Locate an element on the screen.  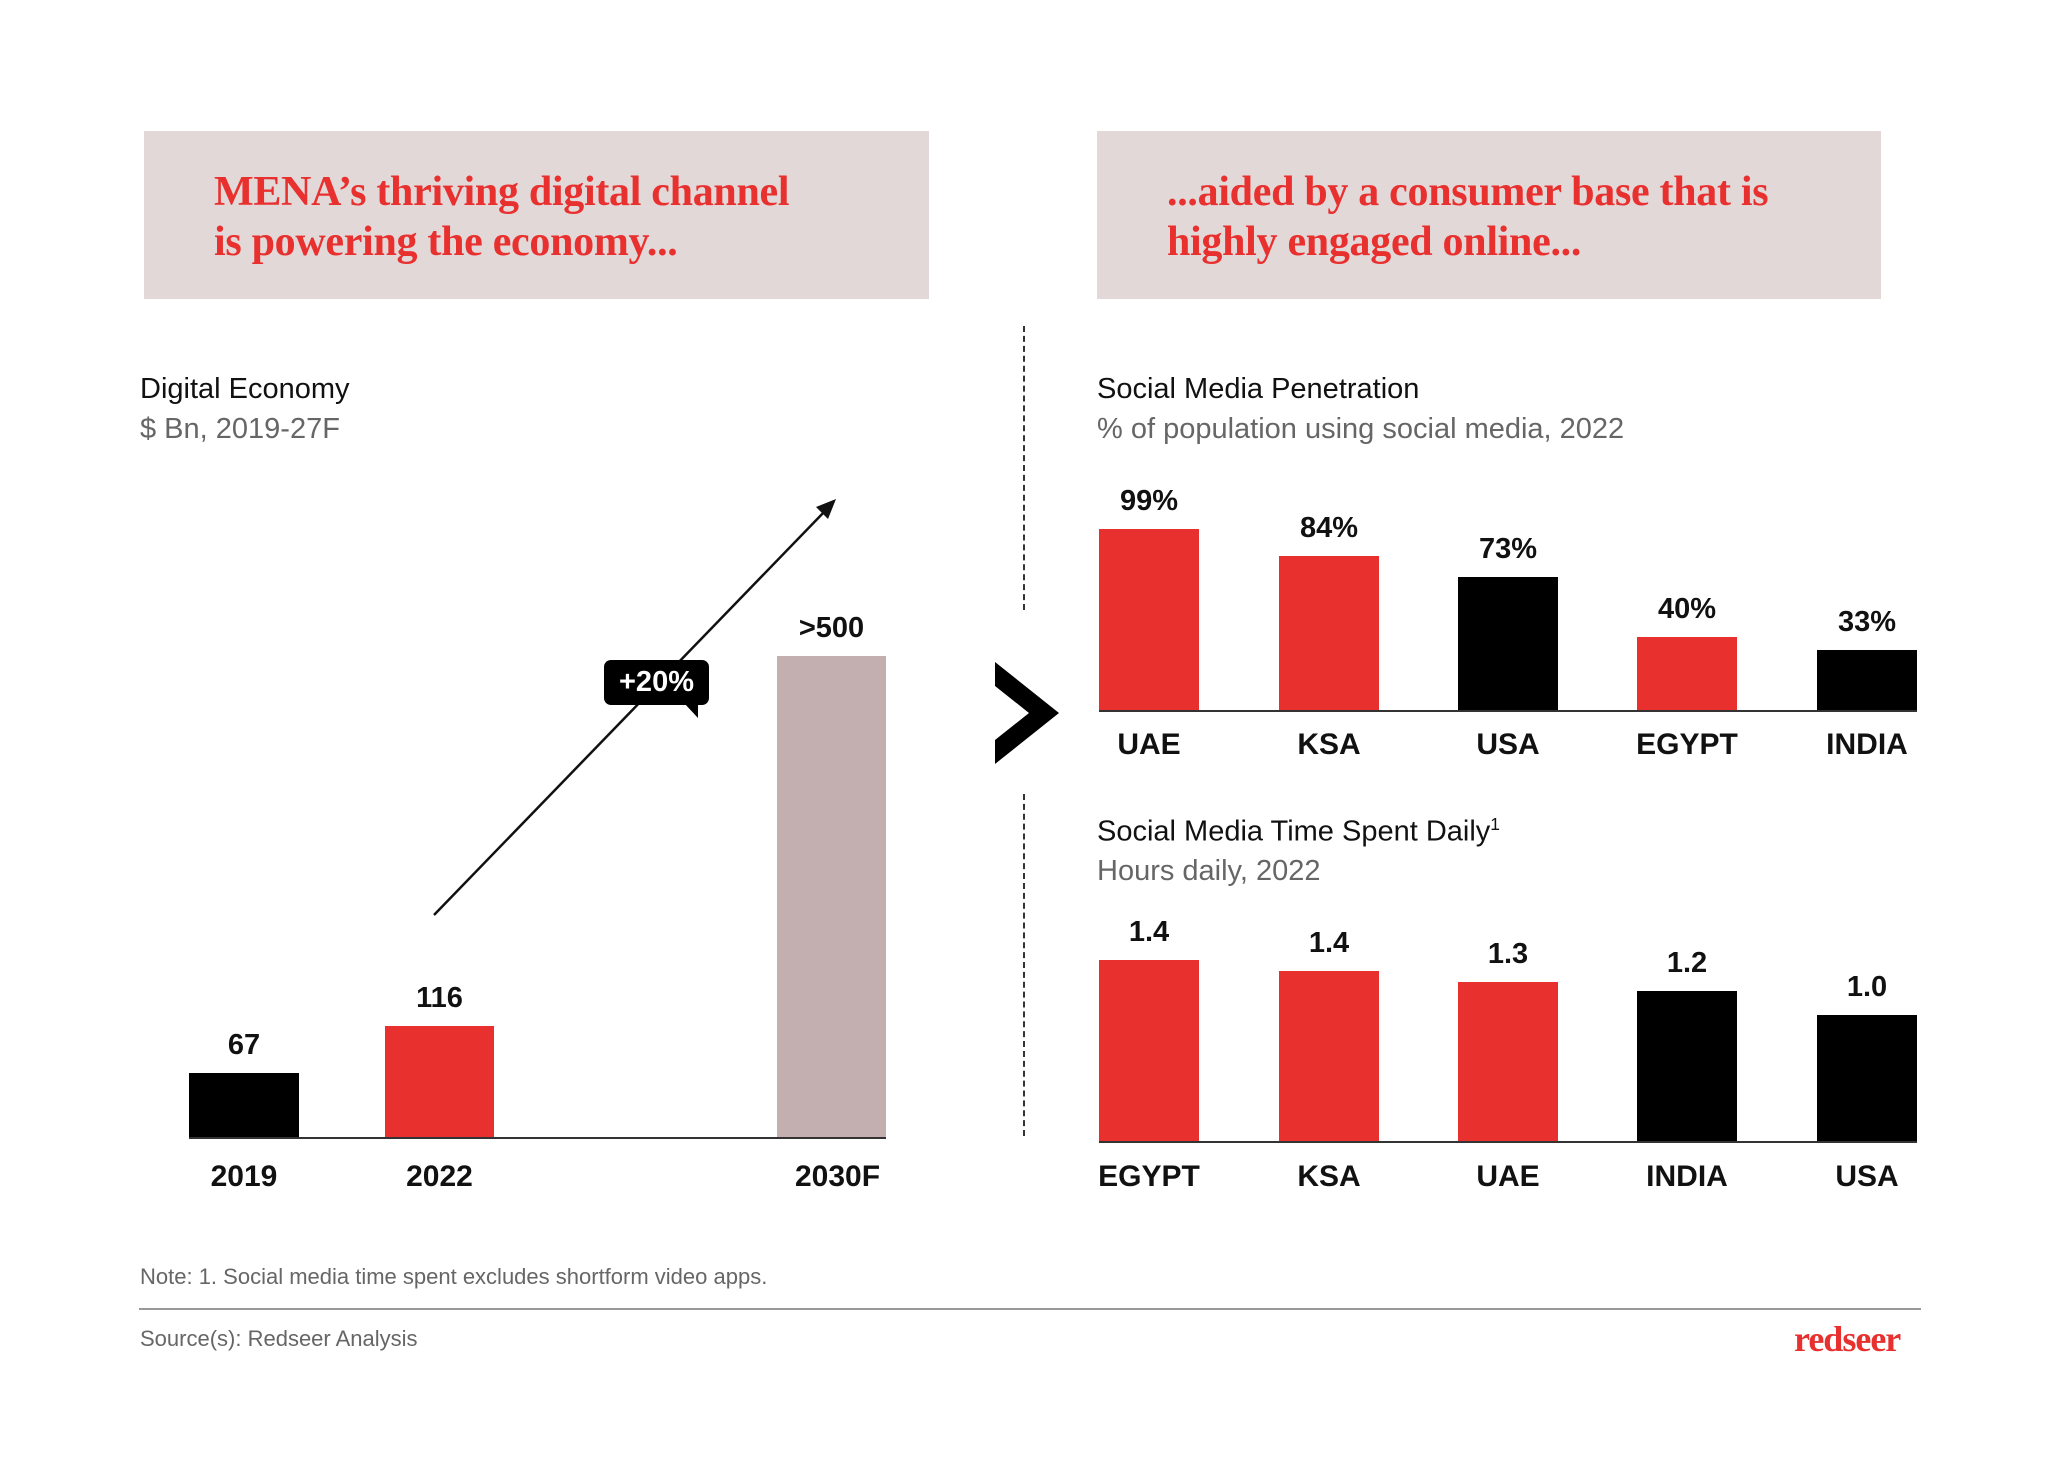
penetration-value-label: 73% is located at coordinates (1508, 548).